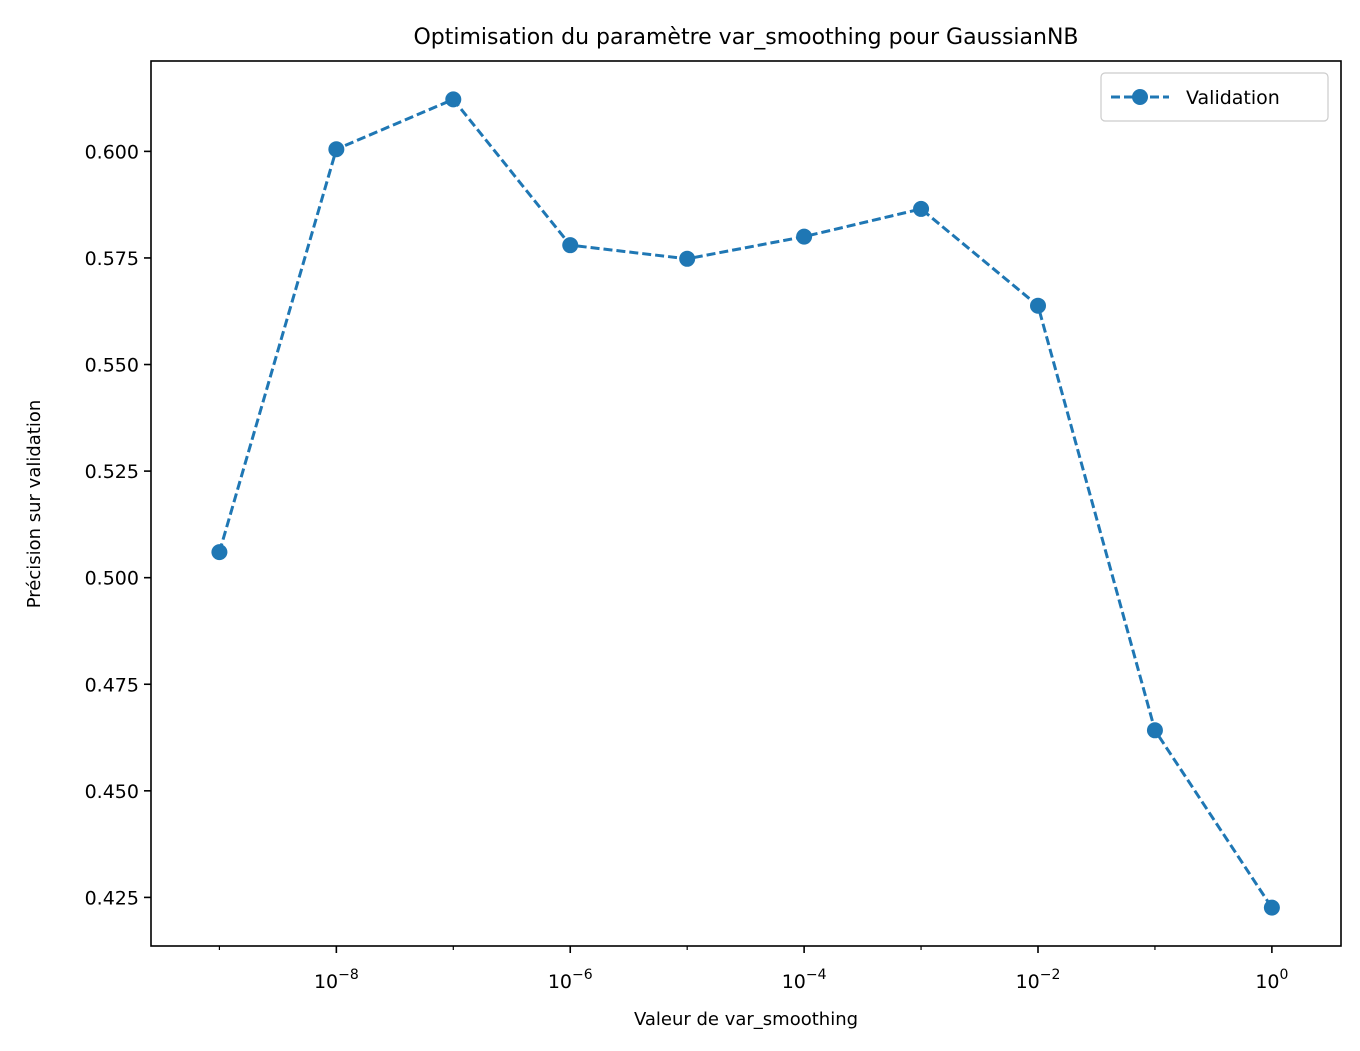 Image resolution: width=1360 pixels, height=1051 pixels. What do you see at coordinates (570, 980) in the screenshot?
I see `x-tick-label: 10⁻⁶` at bounding box center [570, 980].